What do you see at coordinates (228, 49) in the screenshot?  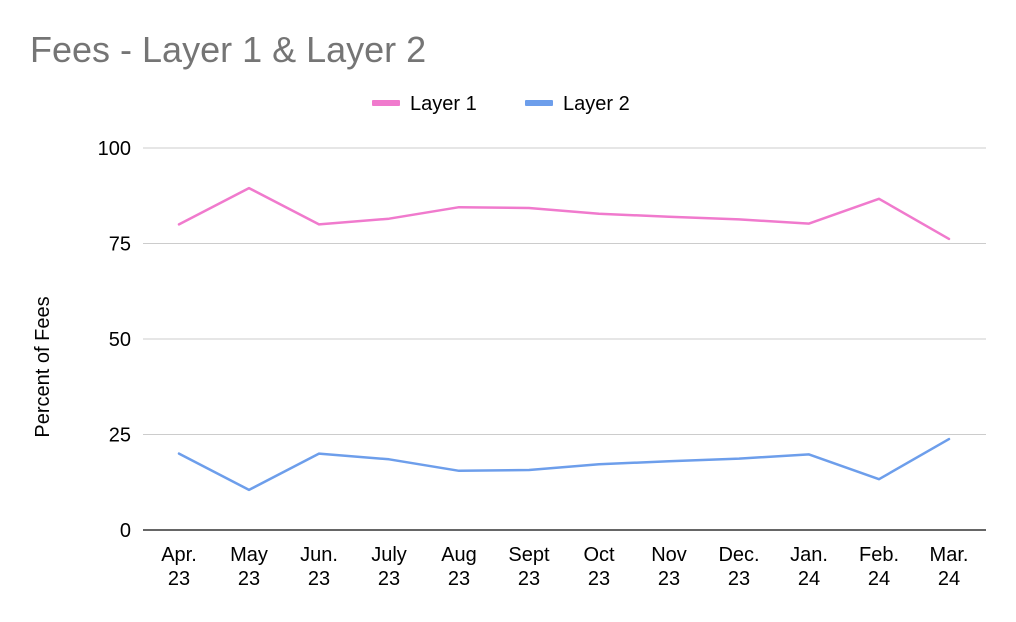 I see `chart-title: Fees - Layer 1 & Layer 2` at bounding box center [228, 49].